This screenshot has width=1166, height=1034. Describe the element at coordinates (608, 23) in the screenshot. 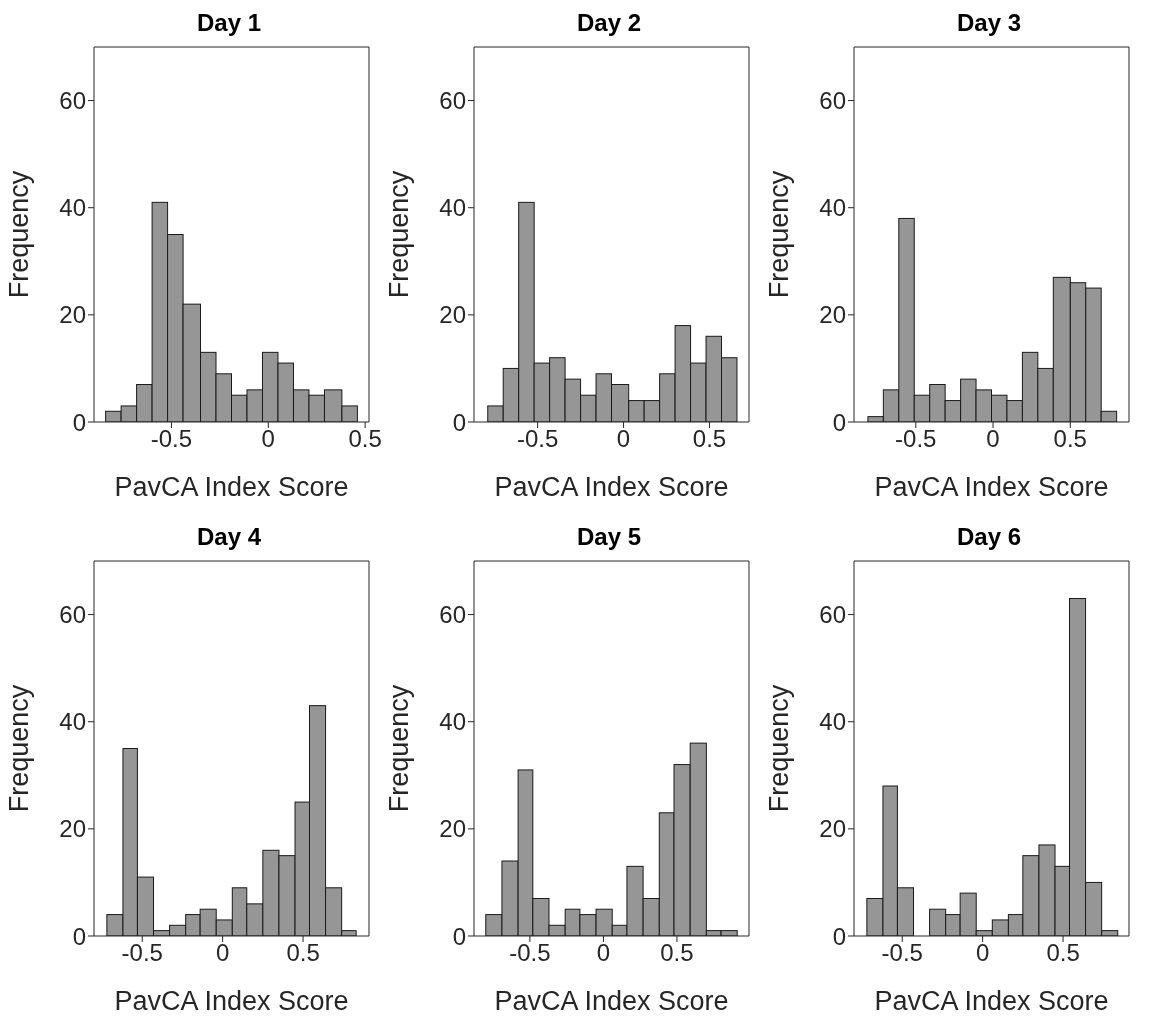

I see `chart-title: Day 2` at that location.